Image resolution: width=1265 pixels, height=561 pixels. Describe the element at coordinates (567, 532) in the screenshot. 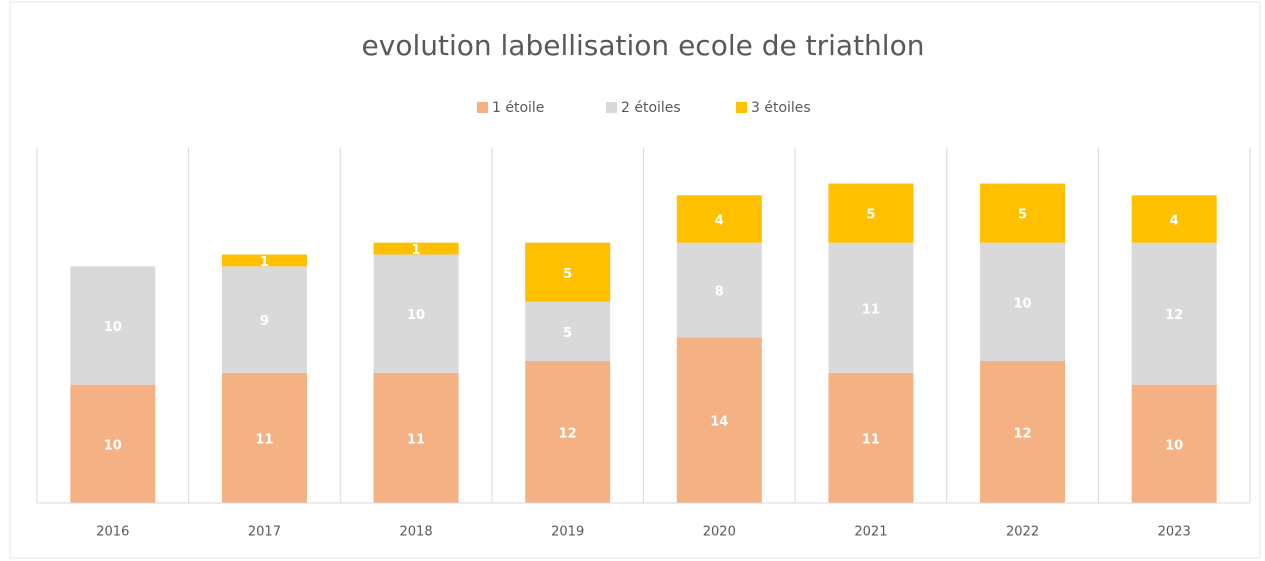

I see `x-tick-label: 2019` at that location.